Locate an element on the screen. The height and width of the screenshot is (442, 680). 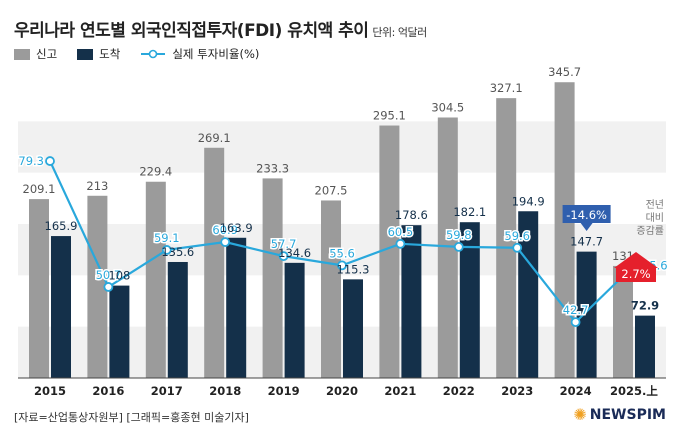
up-badge is located at coordinates (636, 267).